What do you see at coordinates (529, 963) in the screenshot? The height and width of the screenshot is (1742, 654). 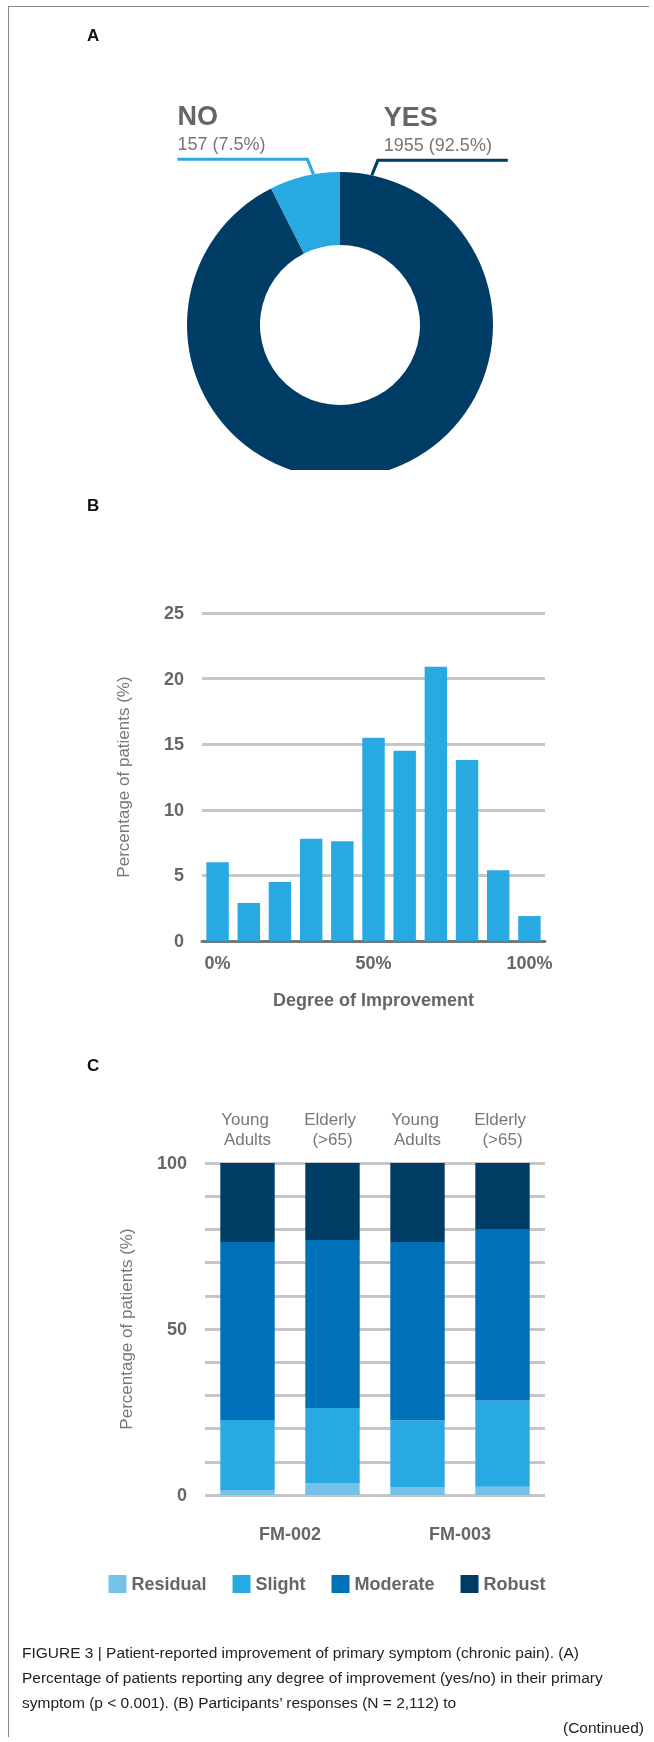 I see `x-tick-label: 100%` at bounding box center [529, 963].